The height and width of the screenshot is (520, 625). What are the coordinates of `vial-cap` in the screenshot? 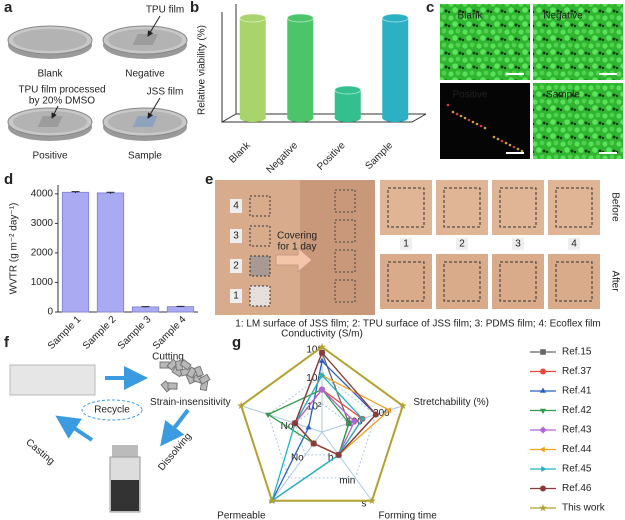 It's located at (125, 451).